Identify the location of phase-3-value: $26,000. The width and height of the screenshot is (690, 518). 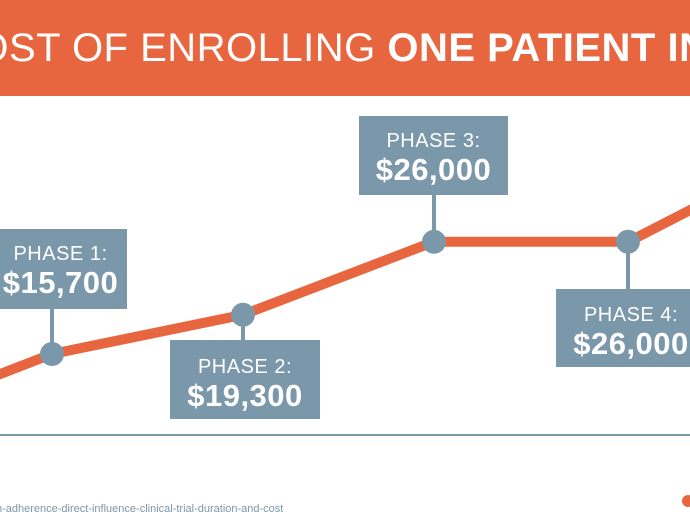
(433, 169).